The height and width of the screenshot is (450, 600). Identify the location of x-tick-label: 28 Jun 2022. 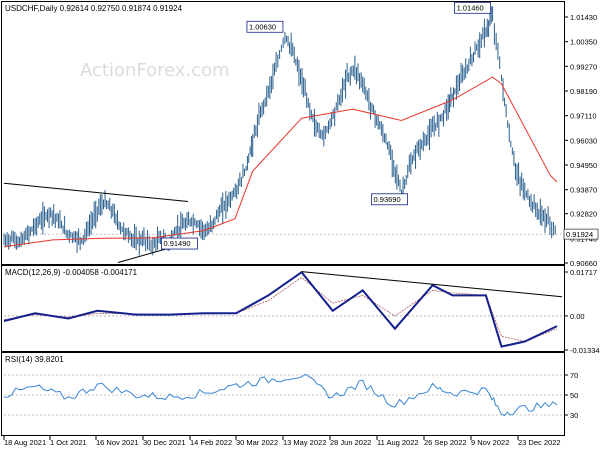
(350, 442).